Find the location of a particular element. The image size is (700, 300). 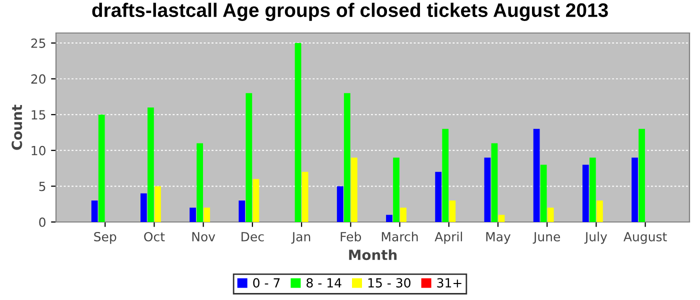

chart-title: drafts-lastcall Age groups of closed tickets August 2013 is located at coordinates (350, 11).